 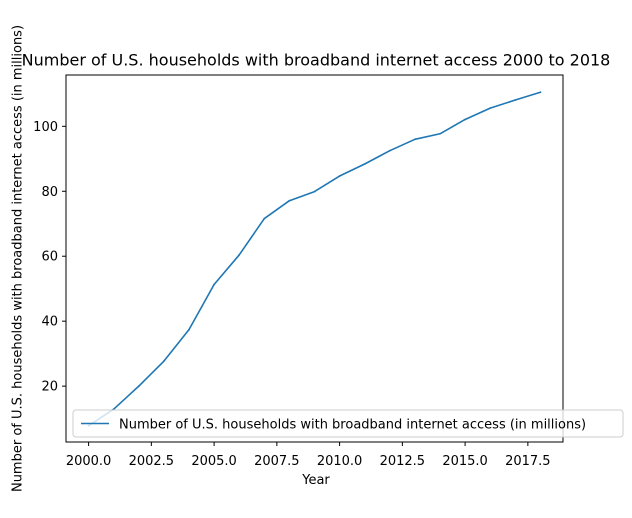 I want to click on y-axis-ticks: 20 40 60 80 100, so click(x=49, y=257).